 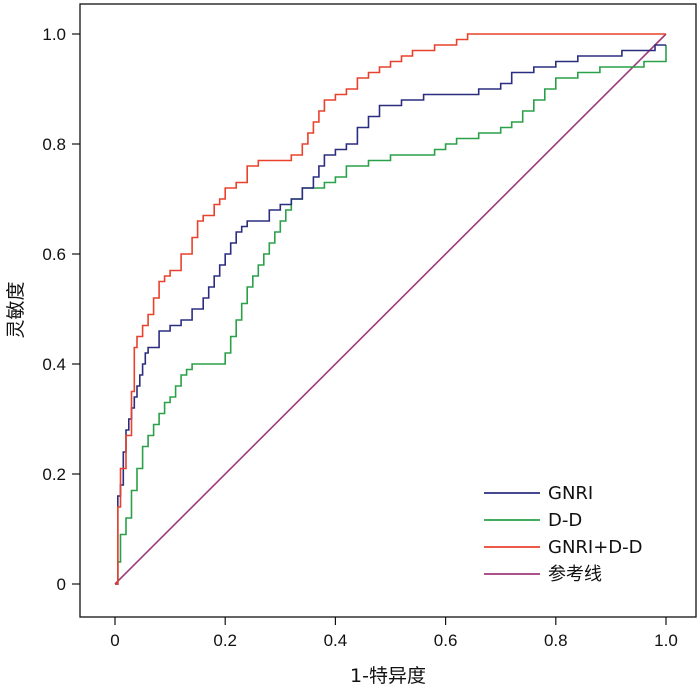 I want to click on x-tick-label: 0.8, so click(x=556, y=640).